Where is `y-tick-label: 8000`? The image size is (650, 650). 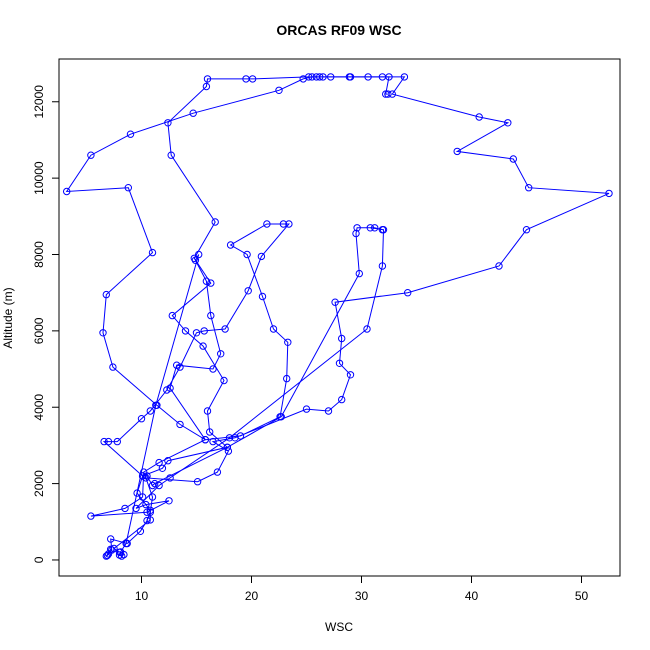
y-tick-label: 8000 is located at coordinates (39, 254).